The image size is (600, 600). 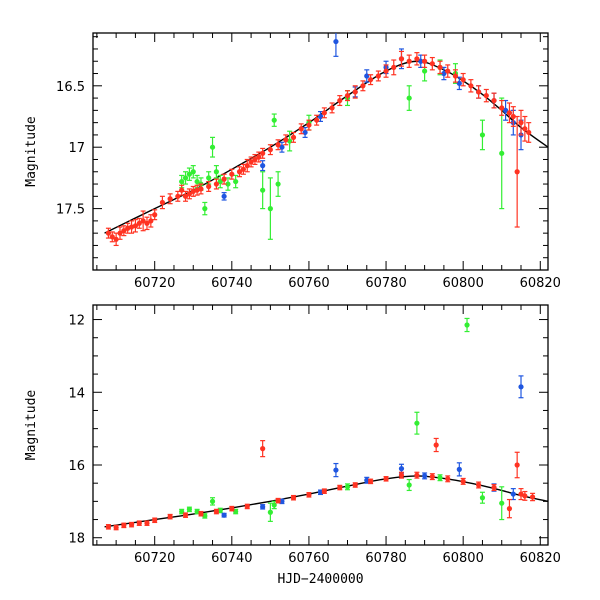 What do you see at coordinates (154, 283) in the screenshot?
I see `x-tick-label: 60720` at bounding box center [154, 283].